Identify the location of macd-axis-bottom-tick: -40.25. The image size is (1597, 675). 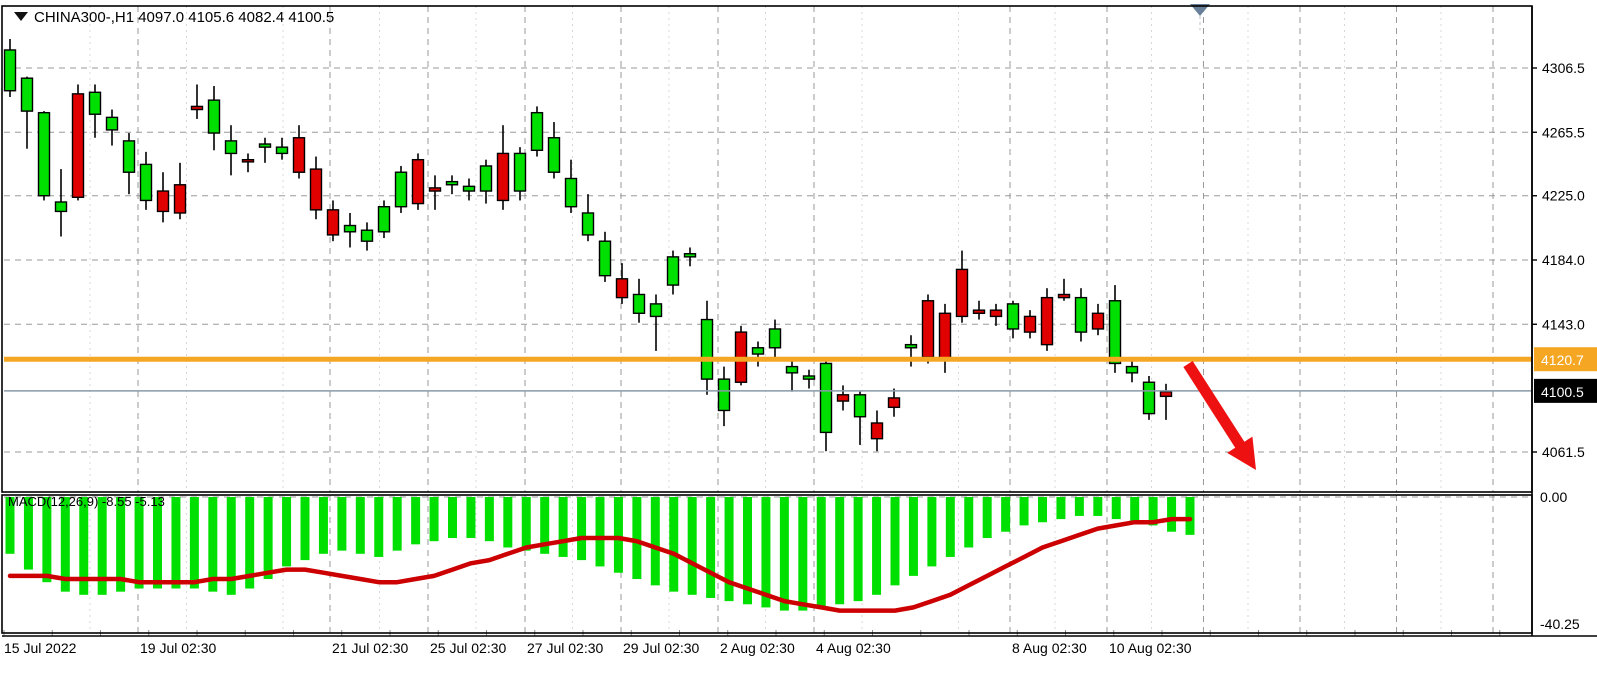
(1560, 624).